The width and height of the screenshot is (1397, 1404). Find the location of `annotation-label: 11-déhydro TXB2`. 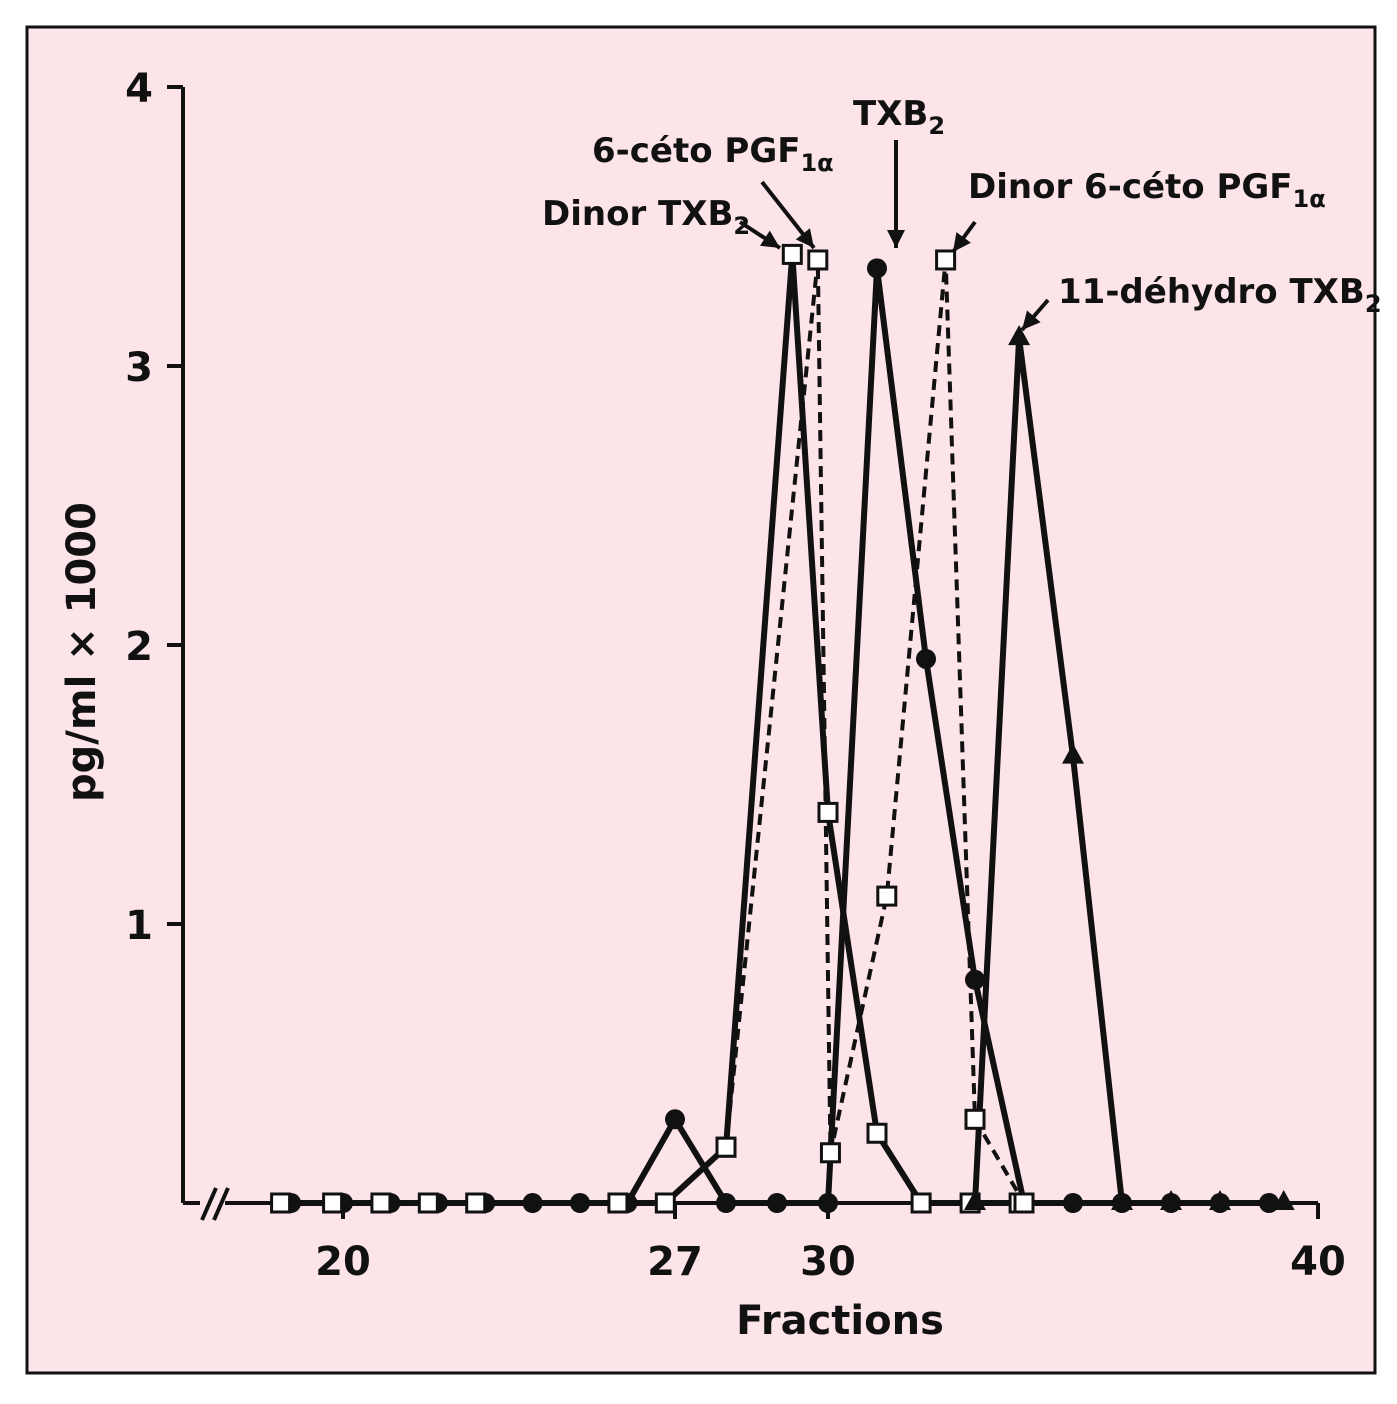

annotation-label: 11-déhydro TXB2 is located at coordinates (1220, 295).